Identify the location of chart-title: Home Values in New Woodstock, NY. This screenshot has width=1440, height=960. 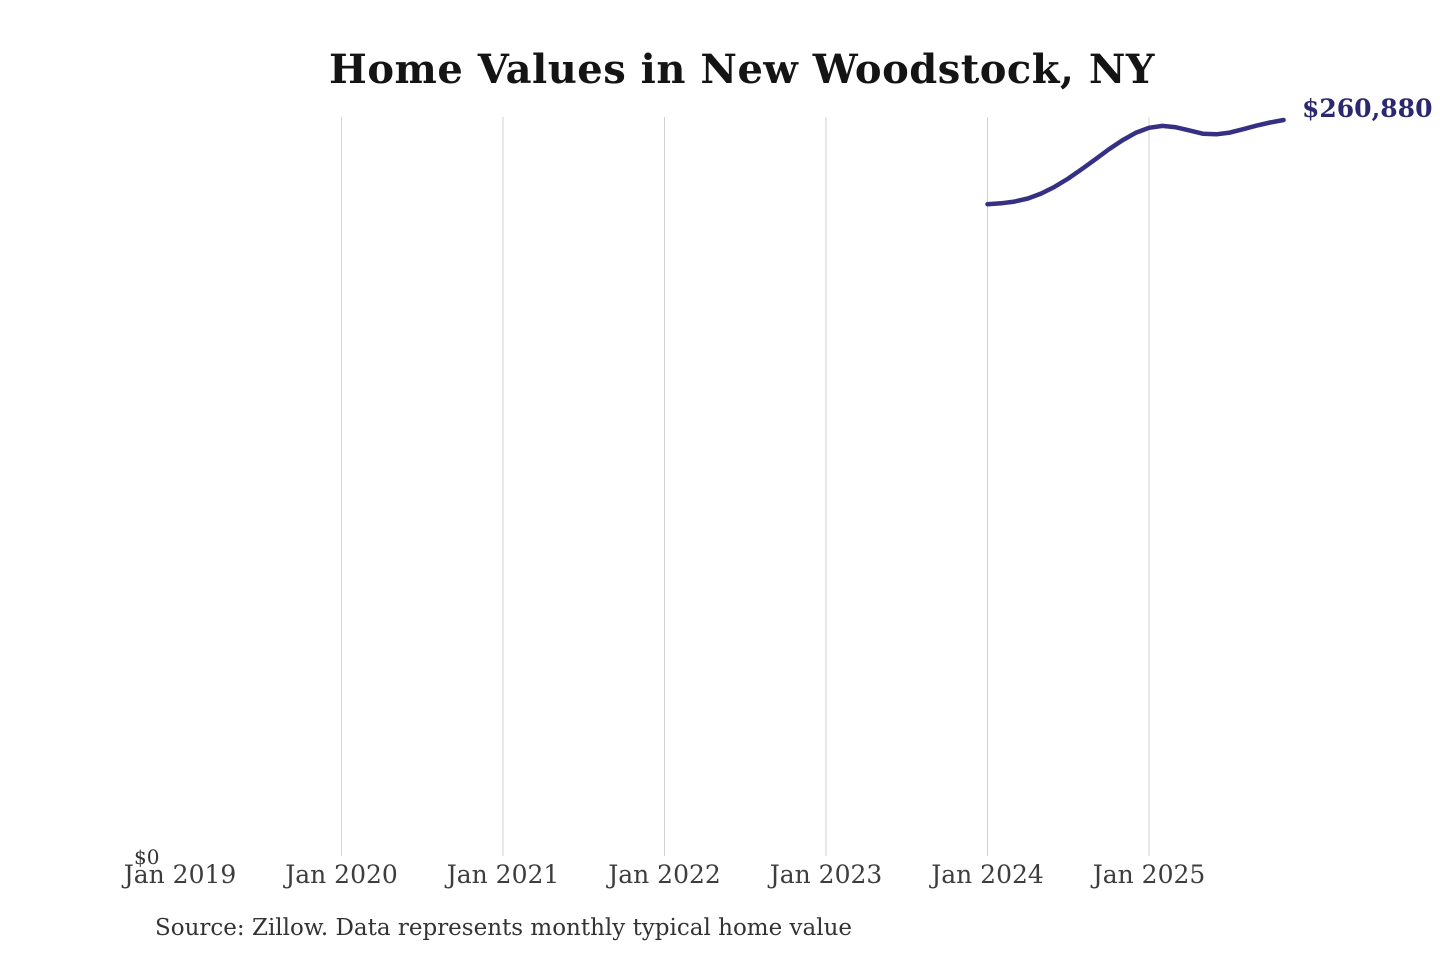
(742, 69).